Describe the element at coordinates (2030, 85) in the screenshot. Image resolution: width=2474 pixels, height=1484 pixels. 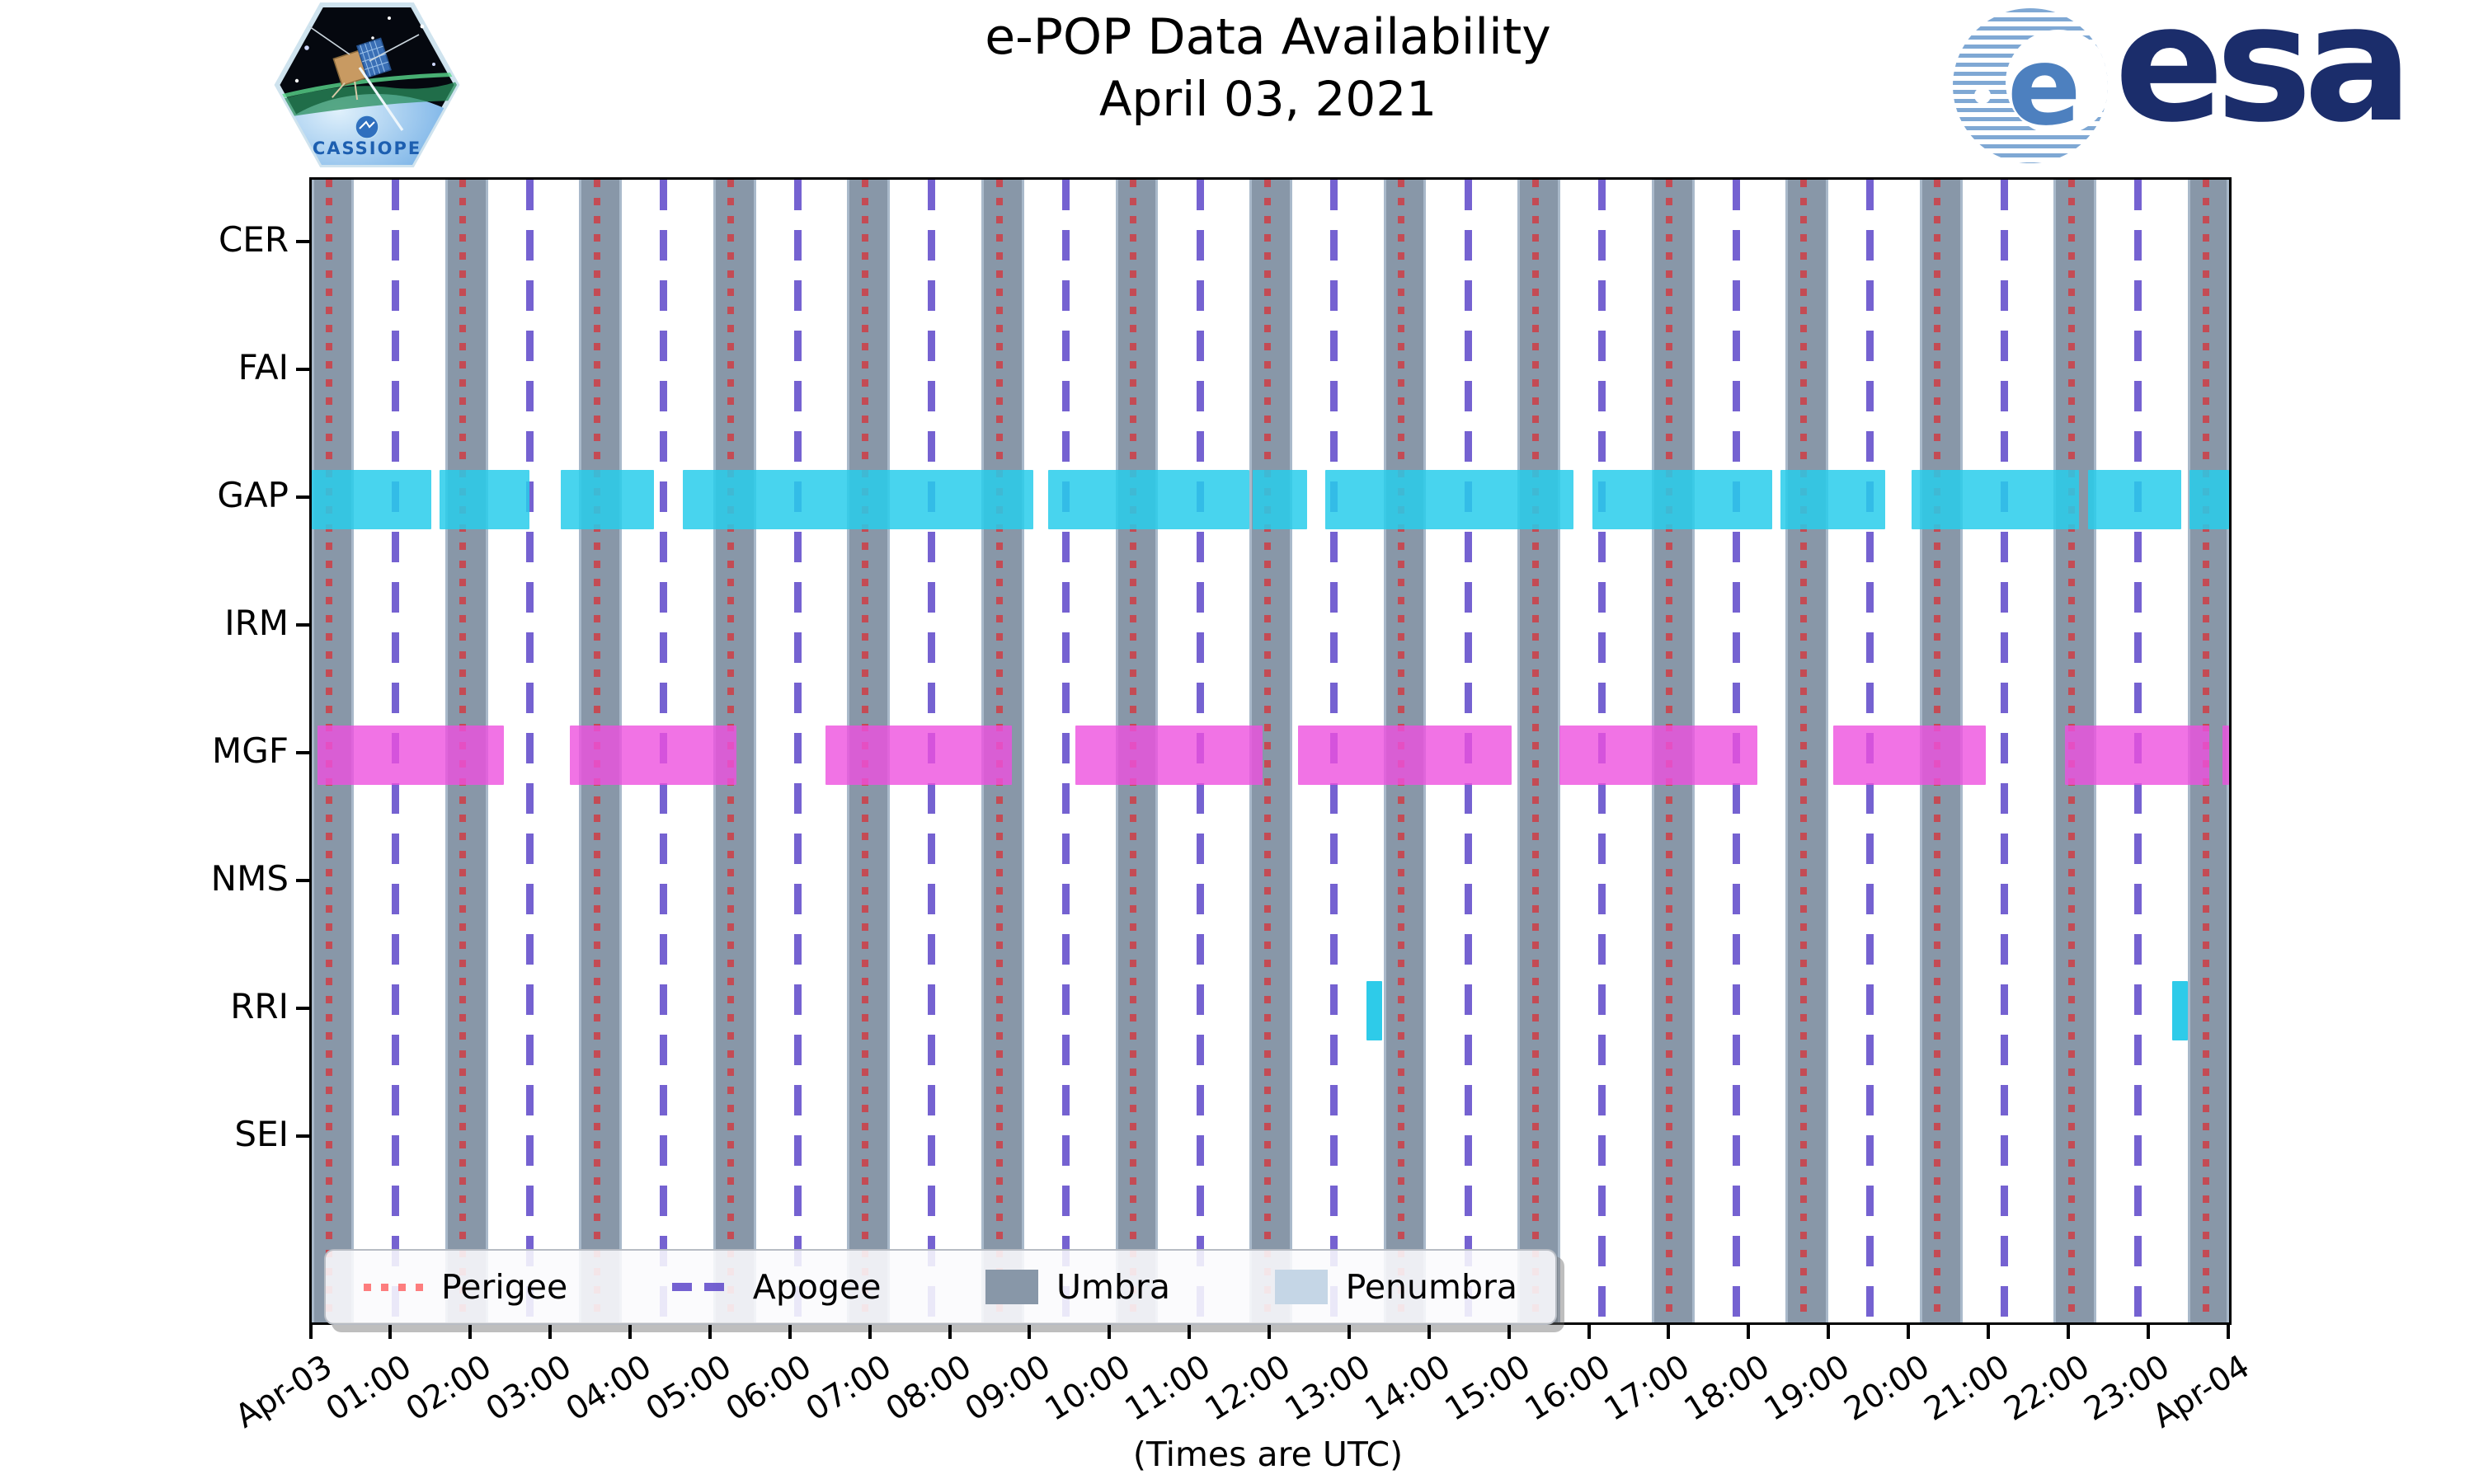
I see `esa-globe-icon: e` at that location.